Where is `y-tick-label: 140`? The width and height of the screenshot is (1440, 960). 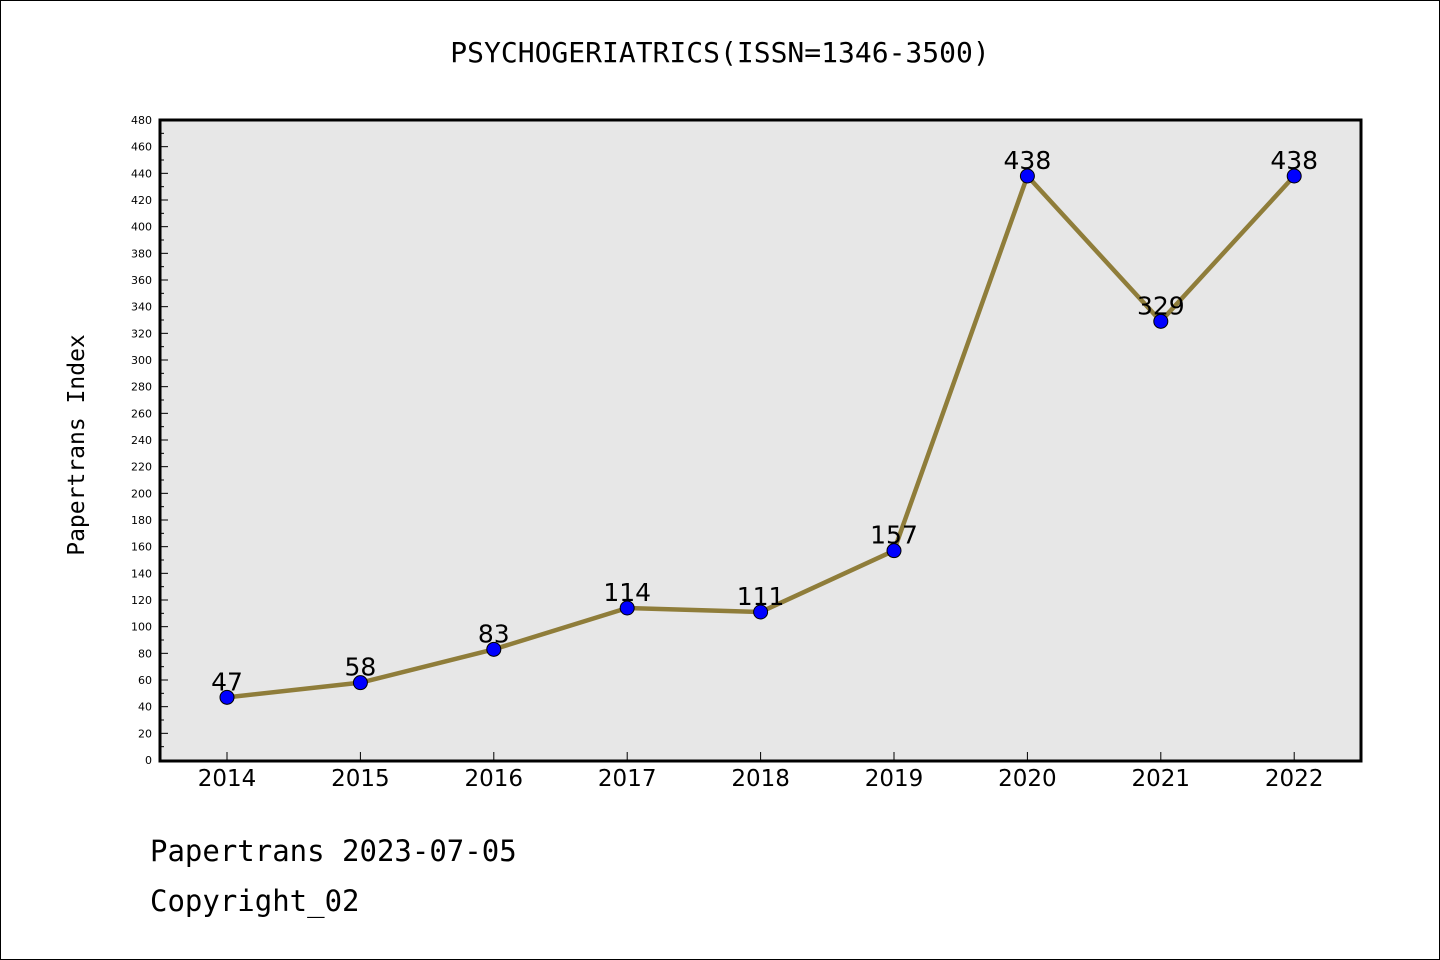
y-tick-label: 140 is located at coordinates (141, 573).